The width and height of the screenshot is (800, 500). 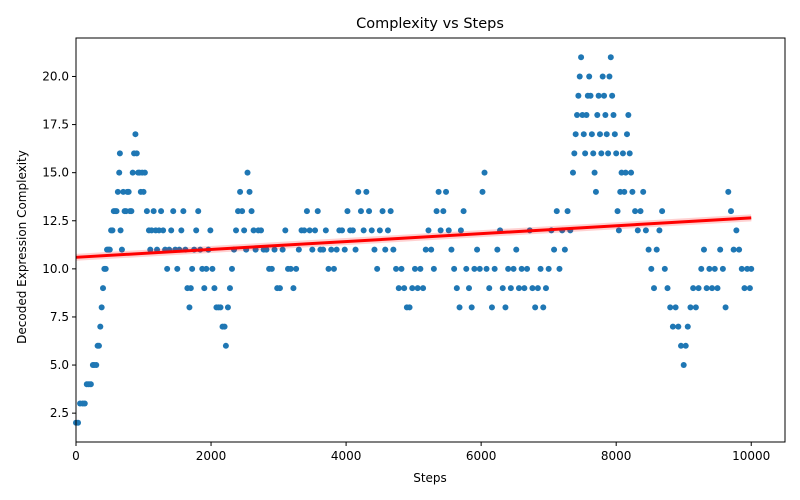 What do you see at coordinates (430, 24) in the screenshot?
I see `chart-title: Complexity vs Steps` at bounding box center [430, 24].